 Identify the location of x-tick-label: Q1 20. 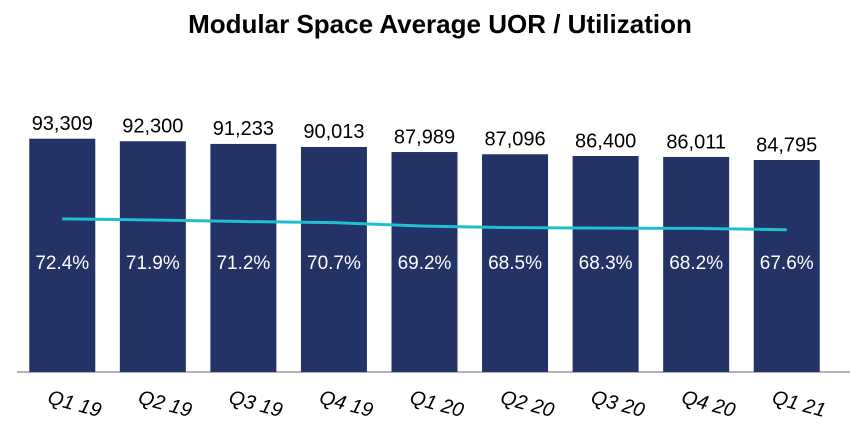
(437, 404).